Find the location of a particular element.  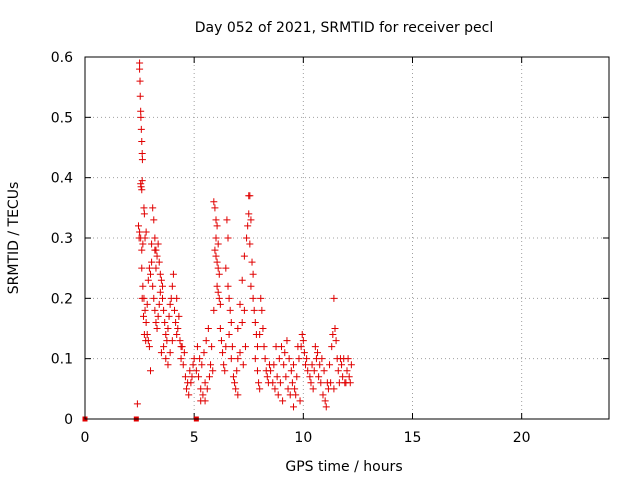

x-tick-label: 0 is located at coordinates (85, 438).